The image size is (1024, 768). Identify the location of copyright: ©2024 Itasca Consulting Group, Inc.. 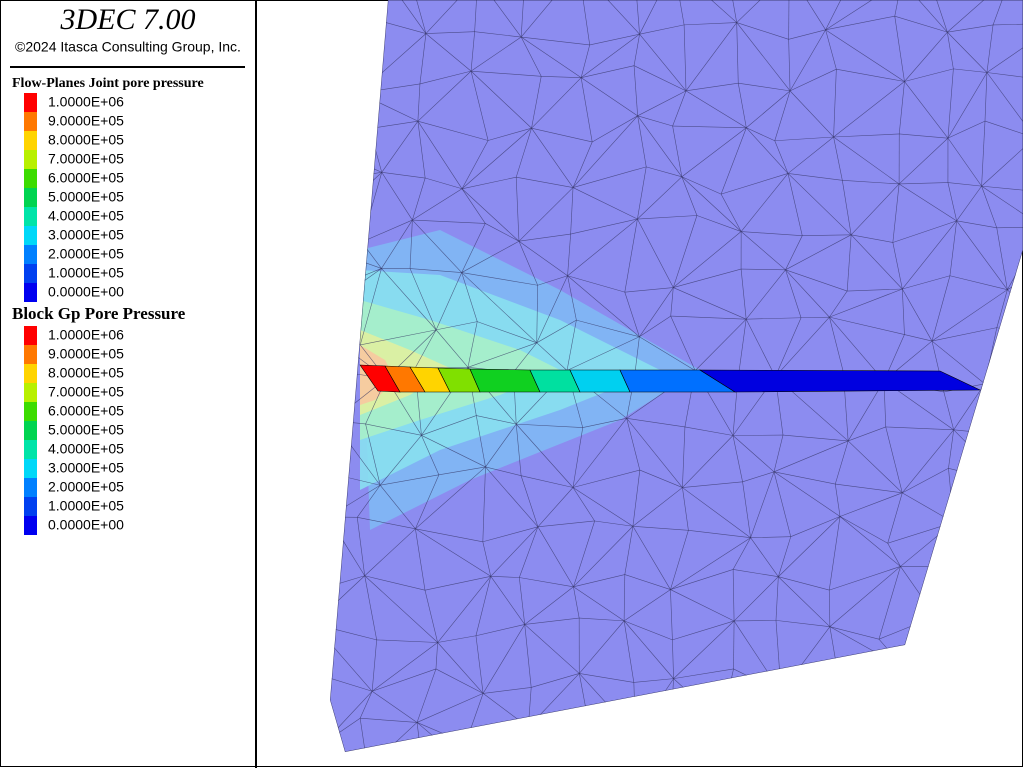
(128, 47).